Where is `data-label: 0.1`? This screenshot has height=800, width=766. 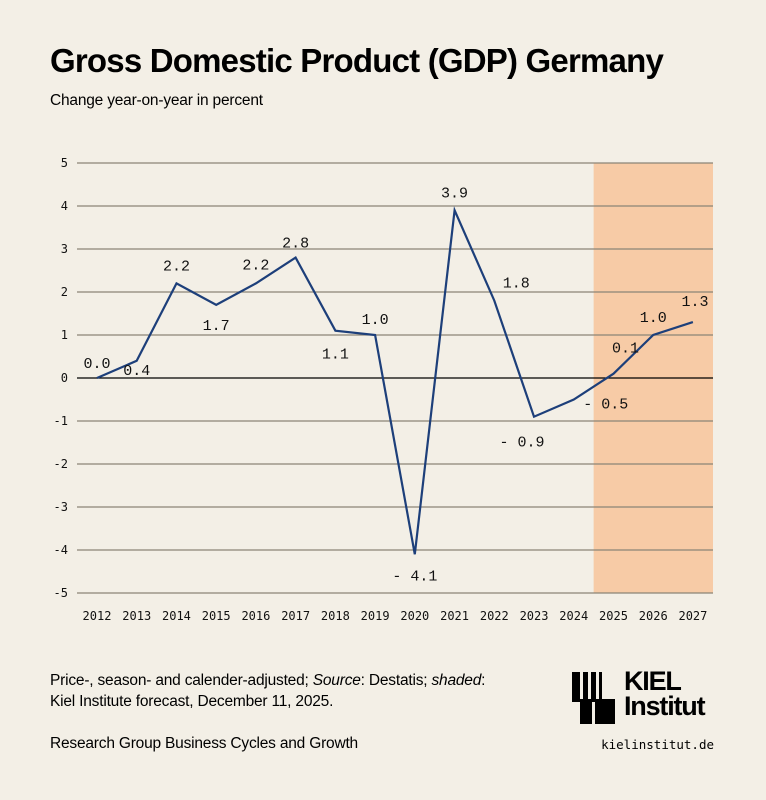 data-label: 0.1 is located at coordinates (625, 349).